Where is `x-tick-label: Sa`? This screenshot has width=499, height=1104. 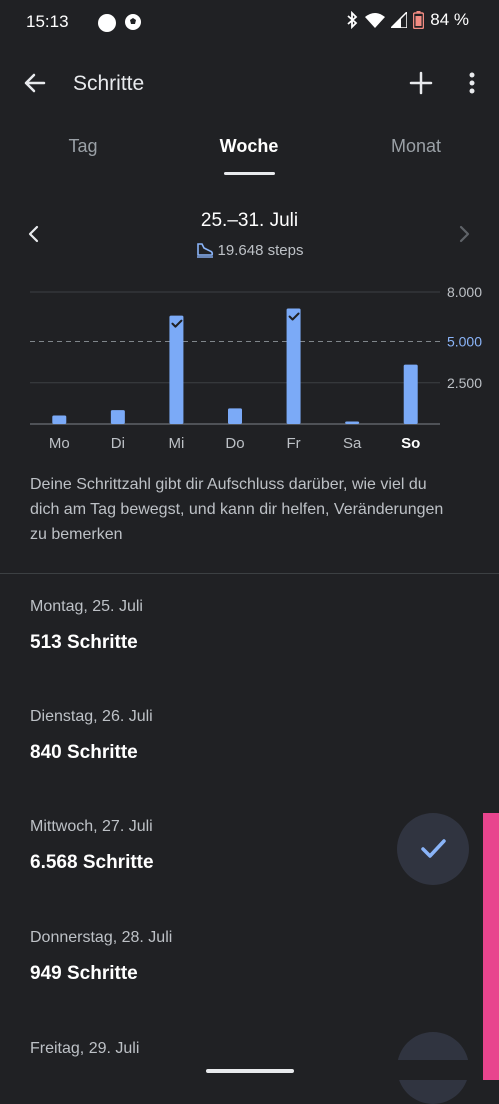
x-tick-label: Sa is located at coordinates (352, 443).